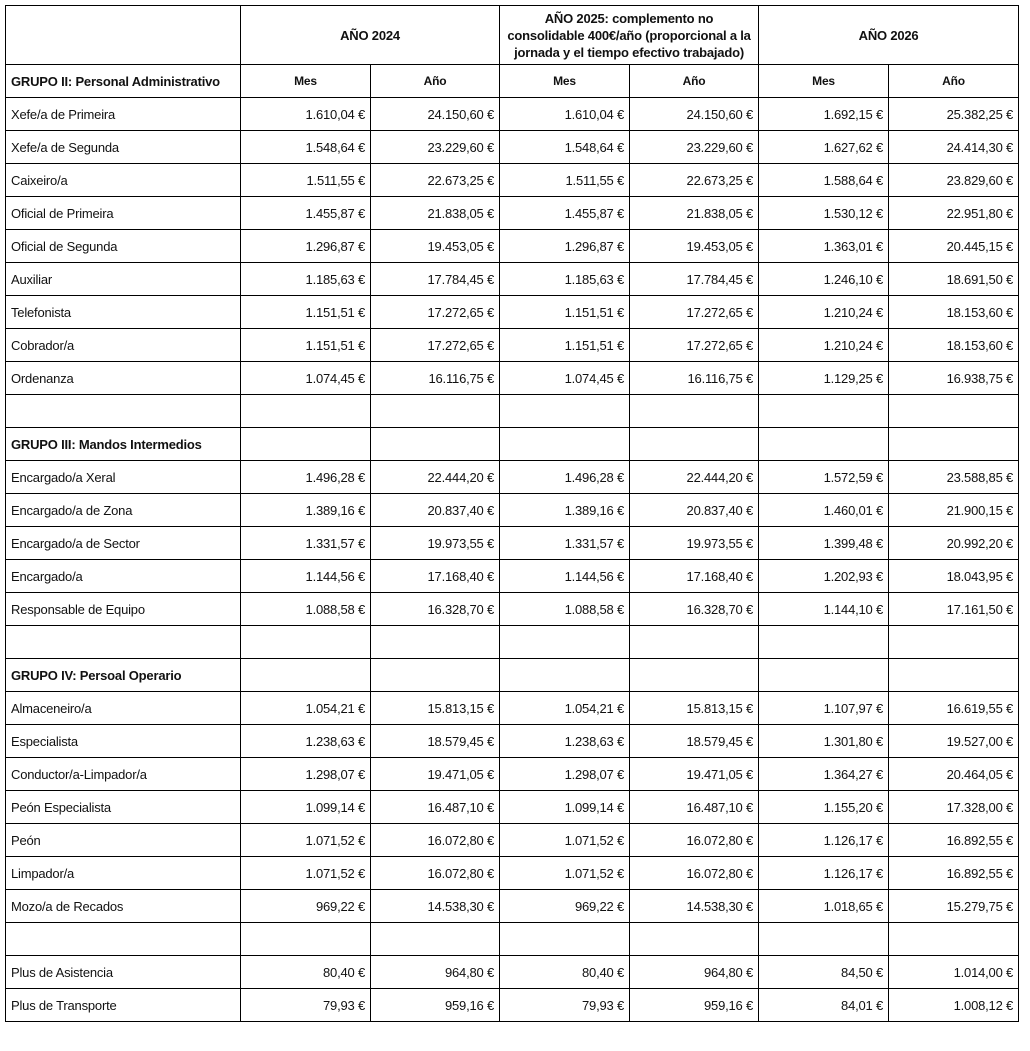 Image resolution: width=1030 pixels, height=1051 pixels. Describe the element at coordinates (694, 378) in the screenshot. I see `cell-value: 16.116,75 €` at that location.